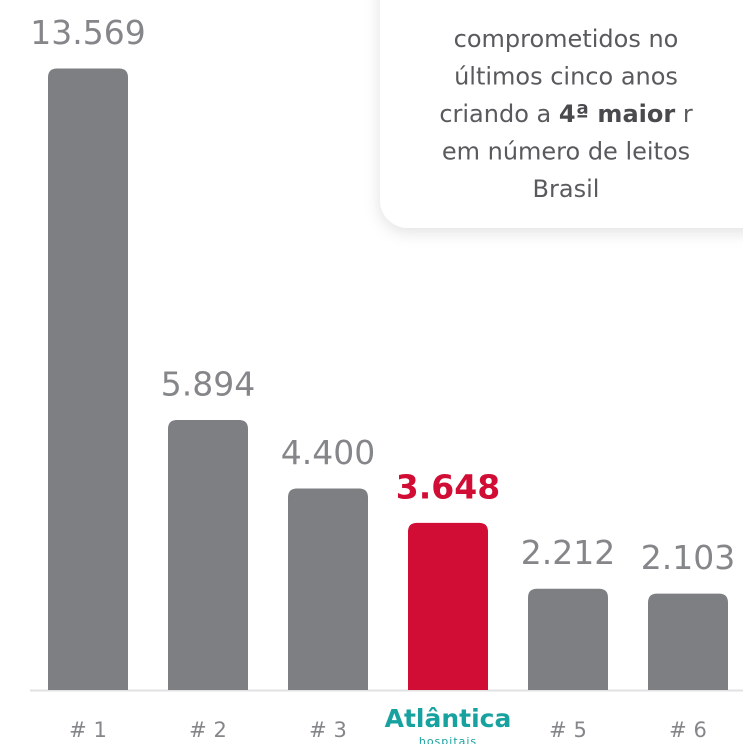  What do you see at coordinates (208, 384) in the screenshot?
I see `value-label: 5.894` at bounding box center [208, 384].